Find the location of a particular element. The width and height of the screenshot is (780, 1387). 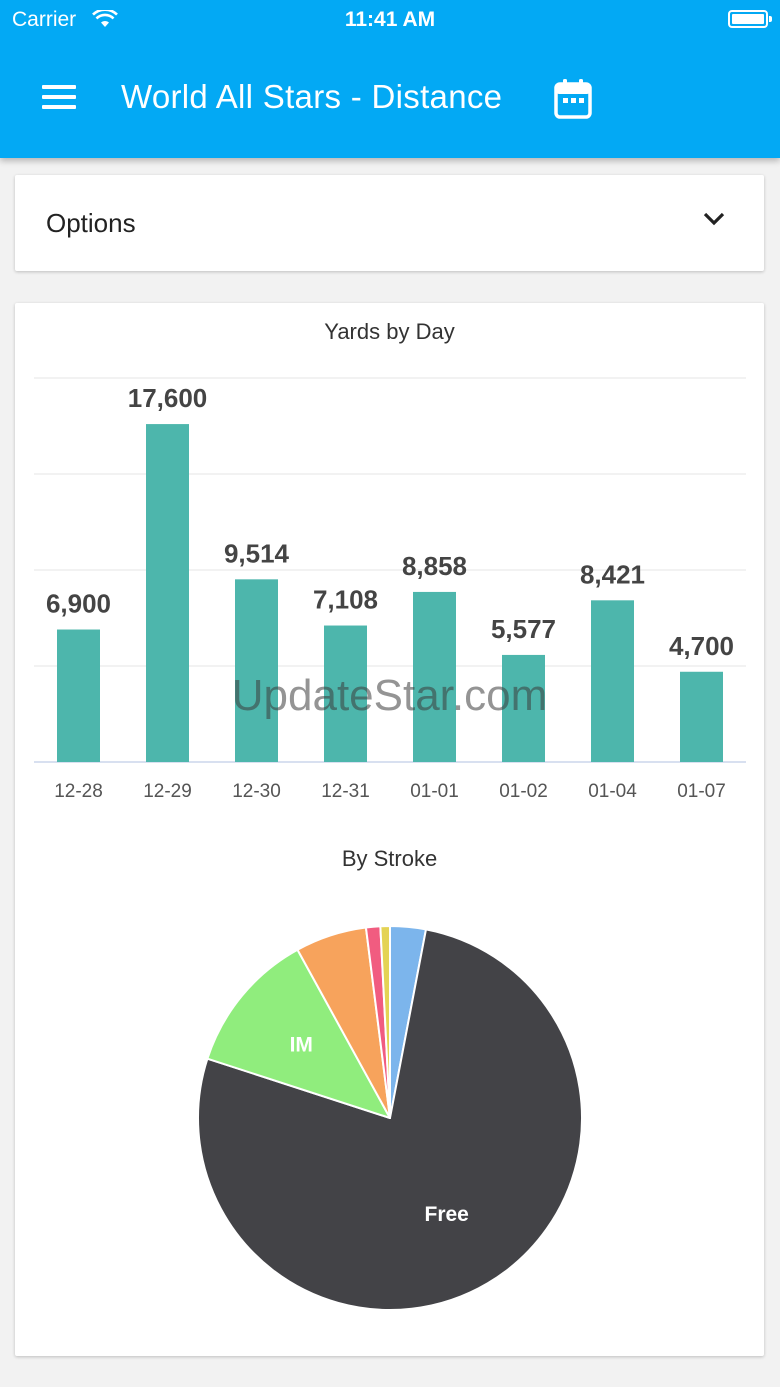

status-time: 11:41 AM is located at coordinates (390, 19).